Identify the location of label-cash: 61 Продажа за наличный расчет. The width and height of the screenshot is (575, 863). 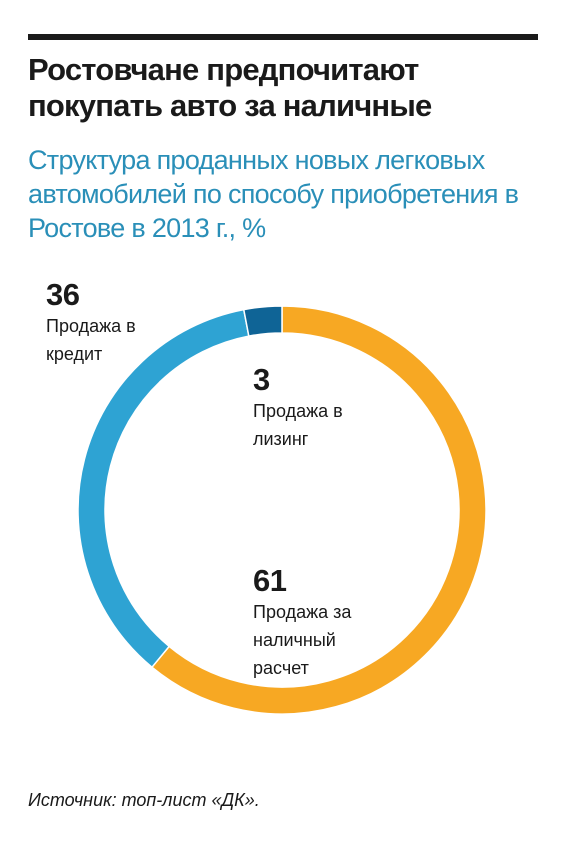
(318, 623).